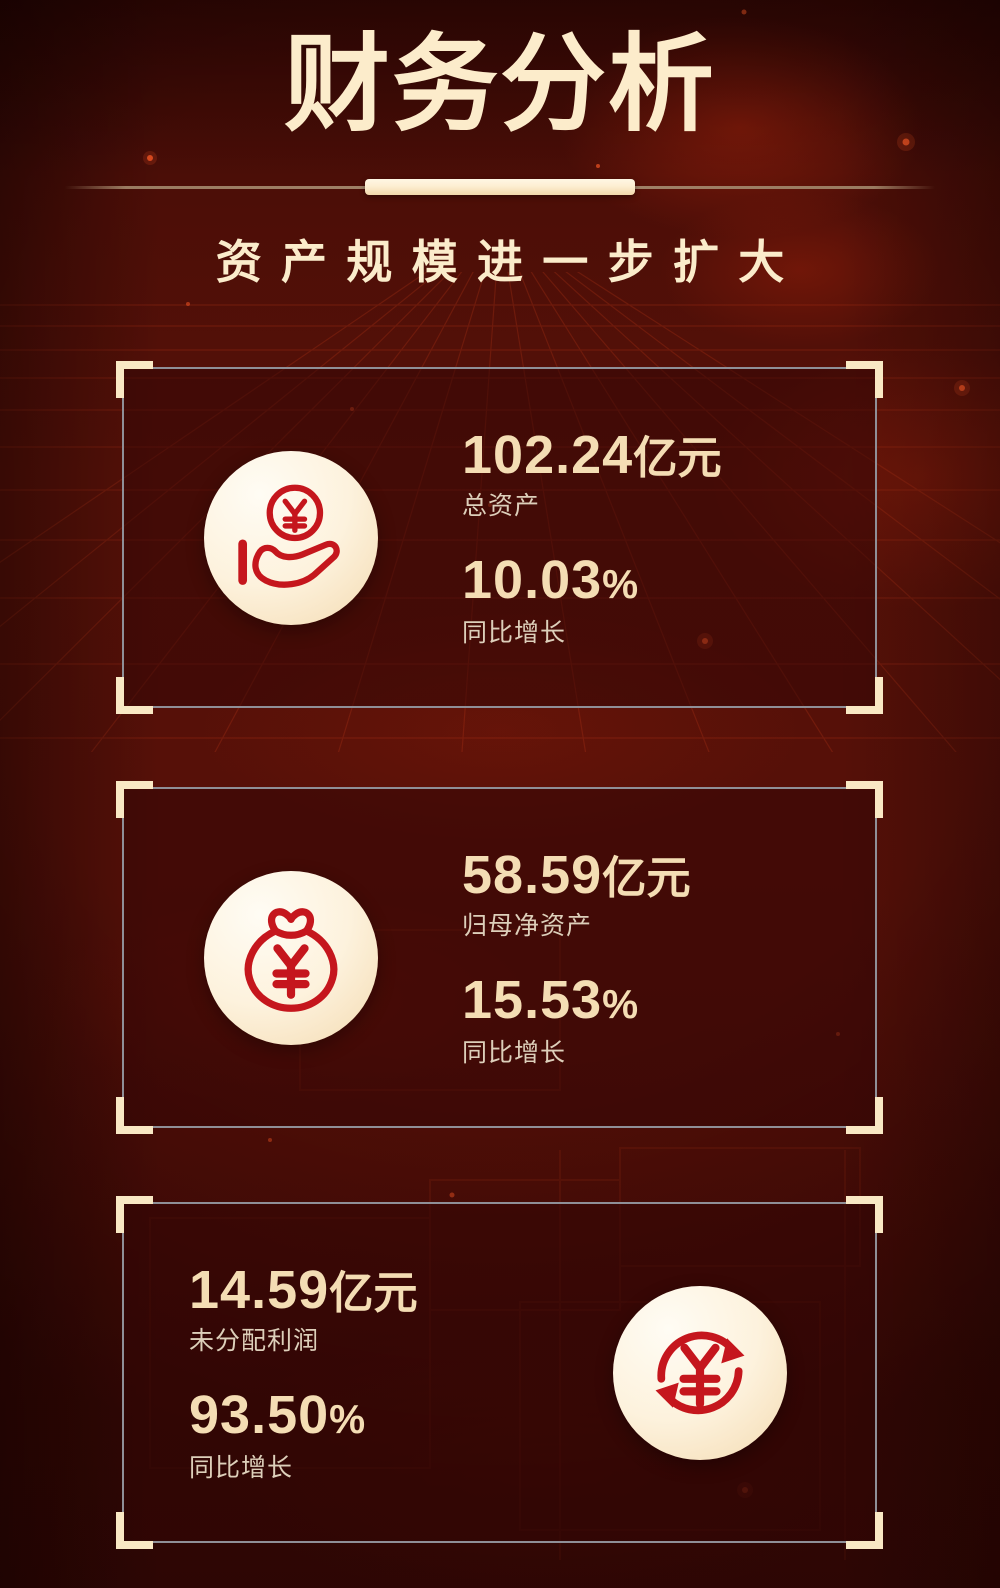 The width and height of the screenshot is (1000, 1588). I want to click on growth-value: 93.50%, so click(303, 1415).